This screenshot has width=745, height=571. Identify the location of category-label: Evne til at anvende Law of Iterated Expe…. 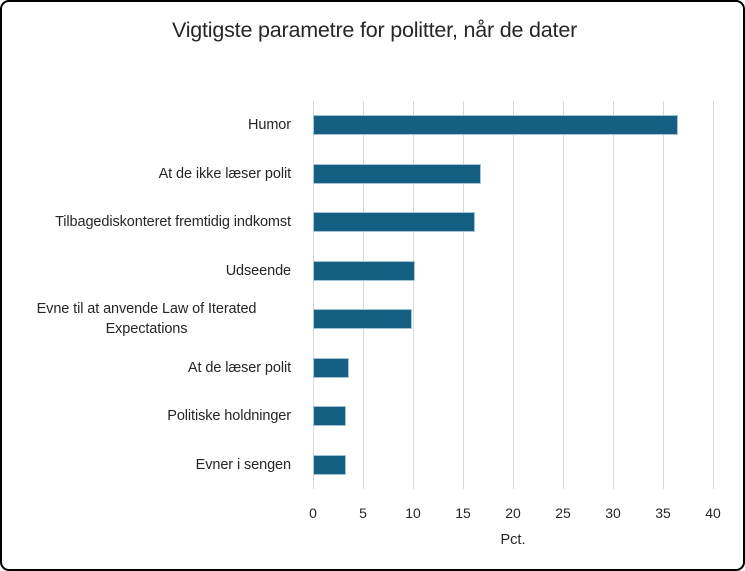
(146, 319).